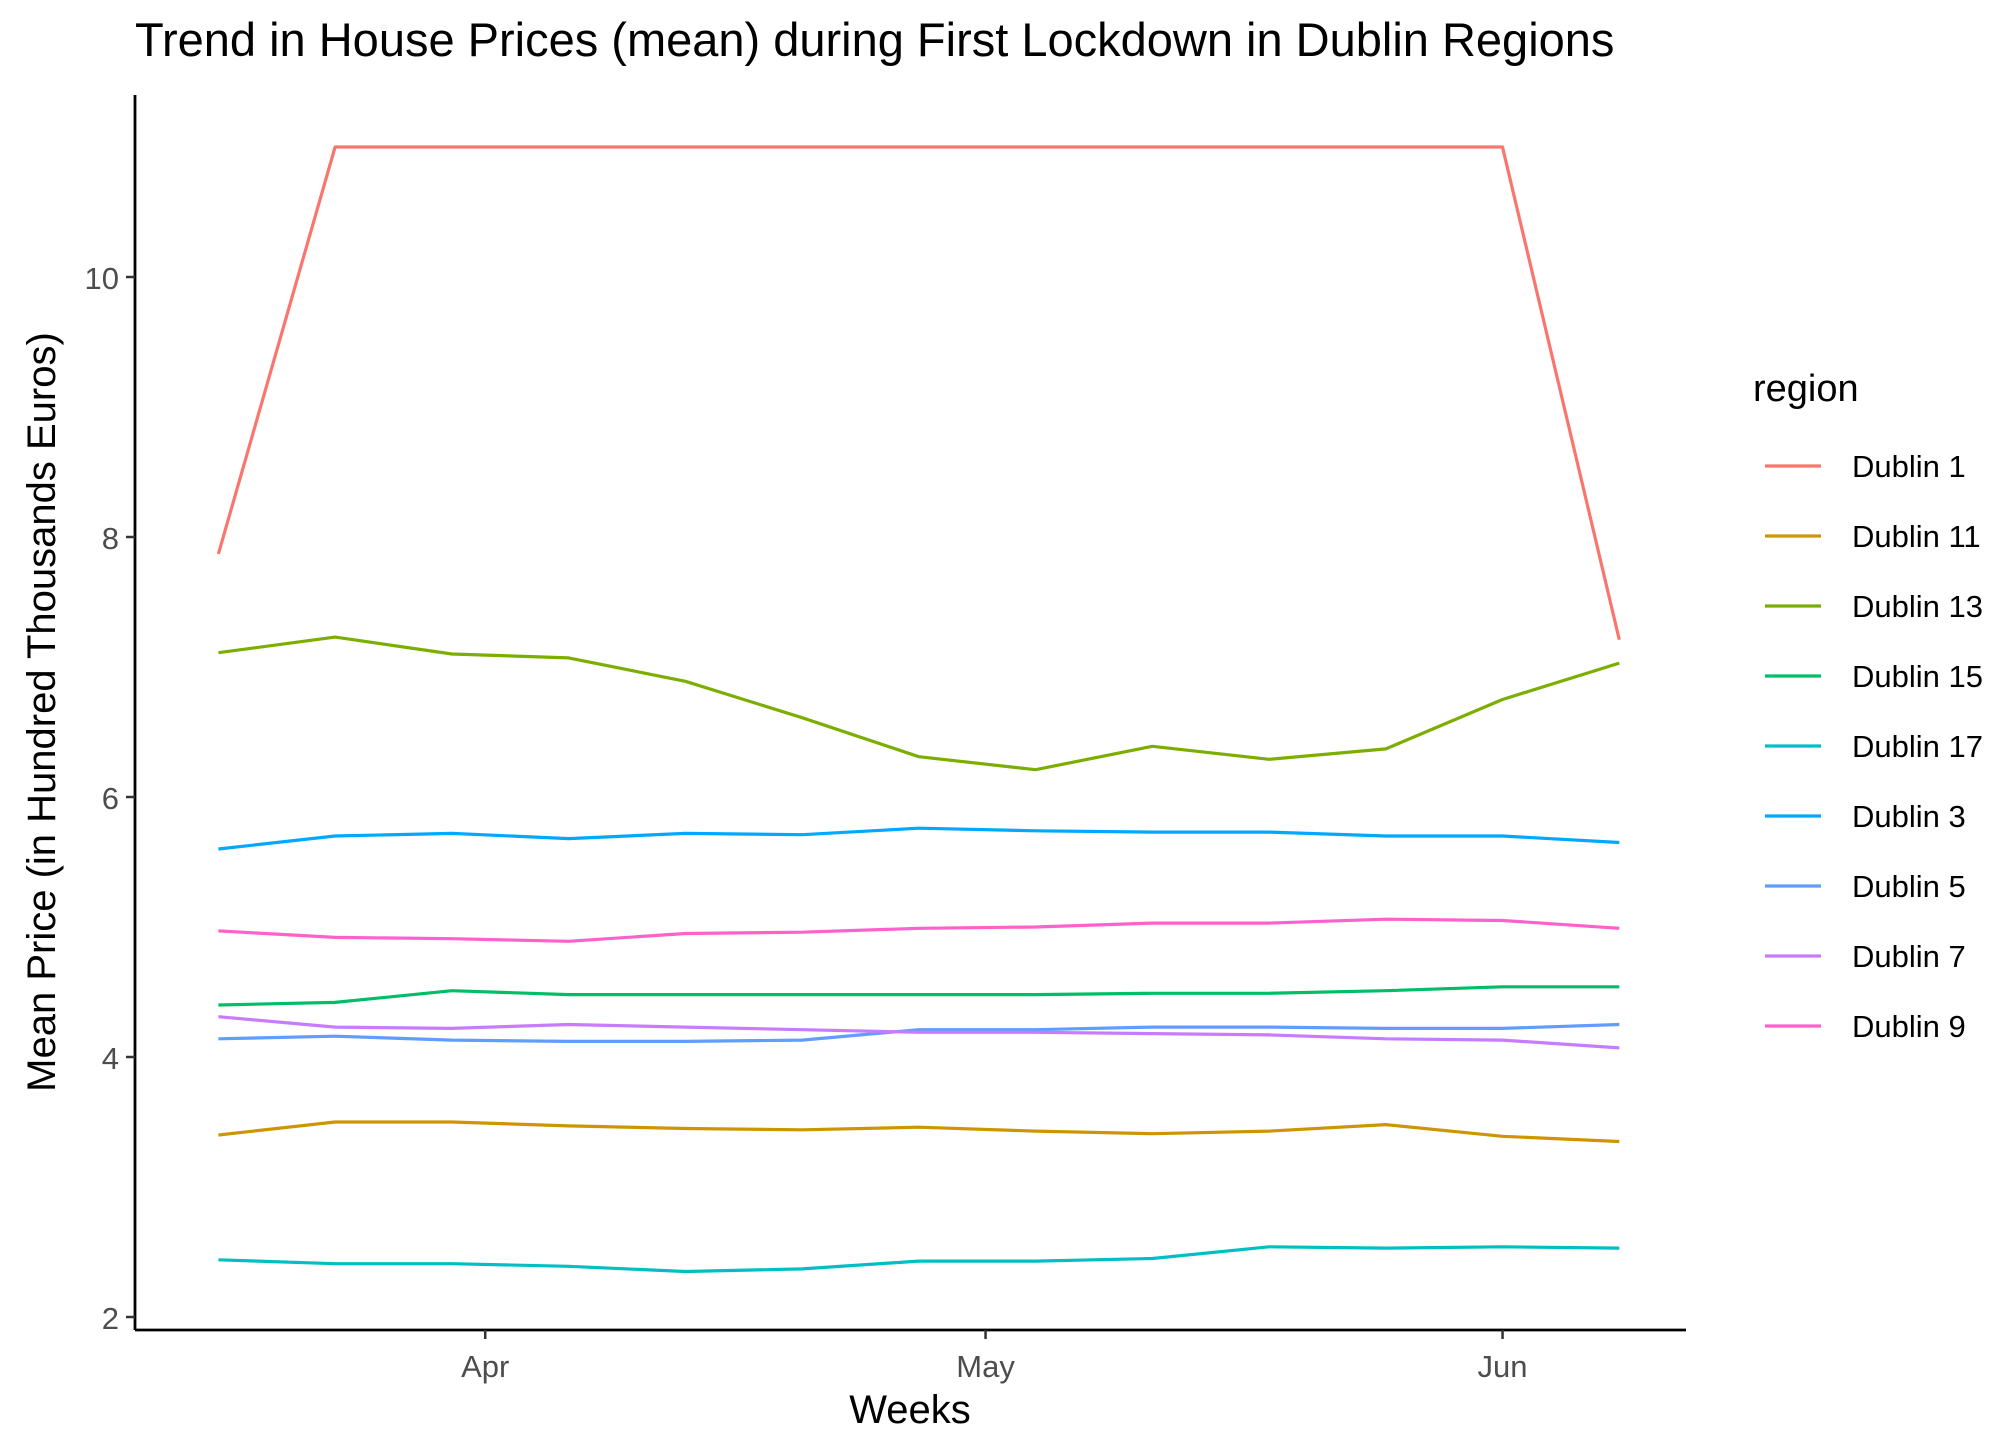 This screenshot has height=1440, width=2016. I want to click on legend-label: Dublin 15, so click(1917, 676).